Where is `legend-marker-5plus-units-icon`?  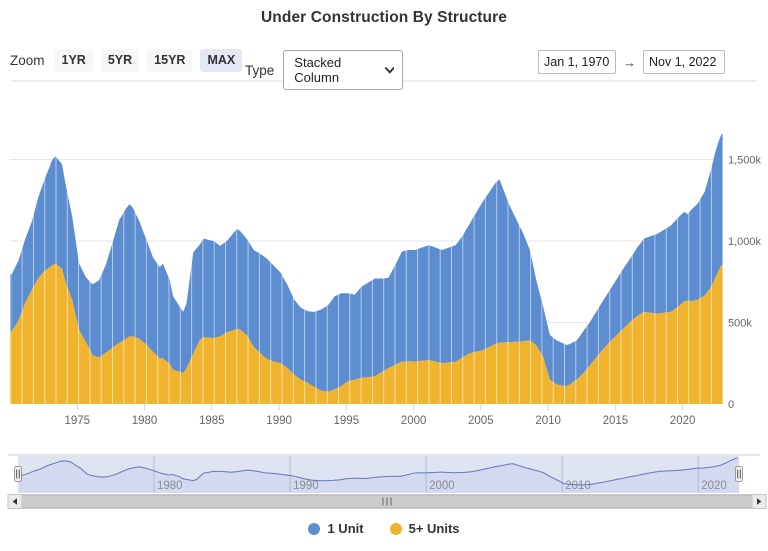
legend-marker-5plus-units-icon is located at coordinates (395, 528).